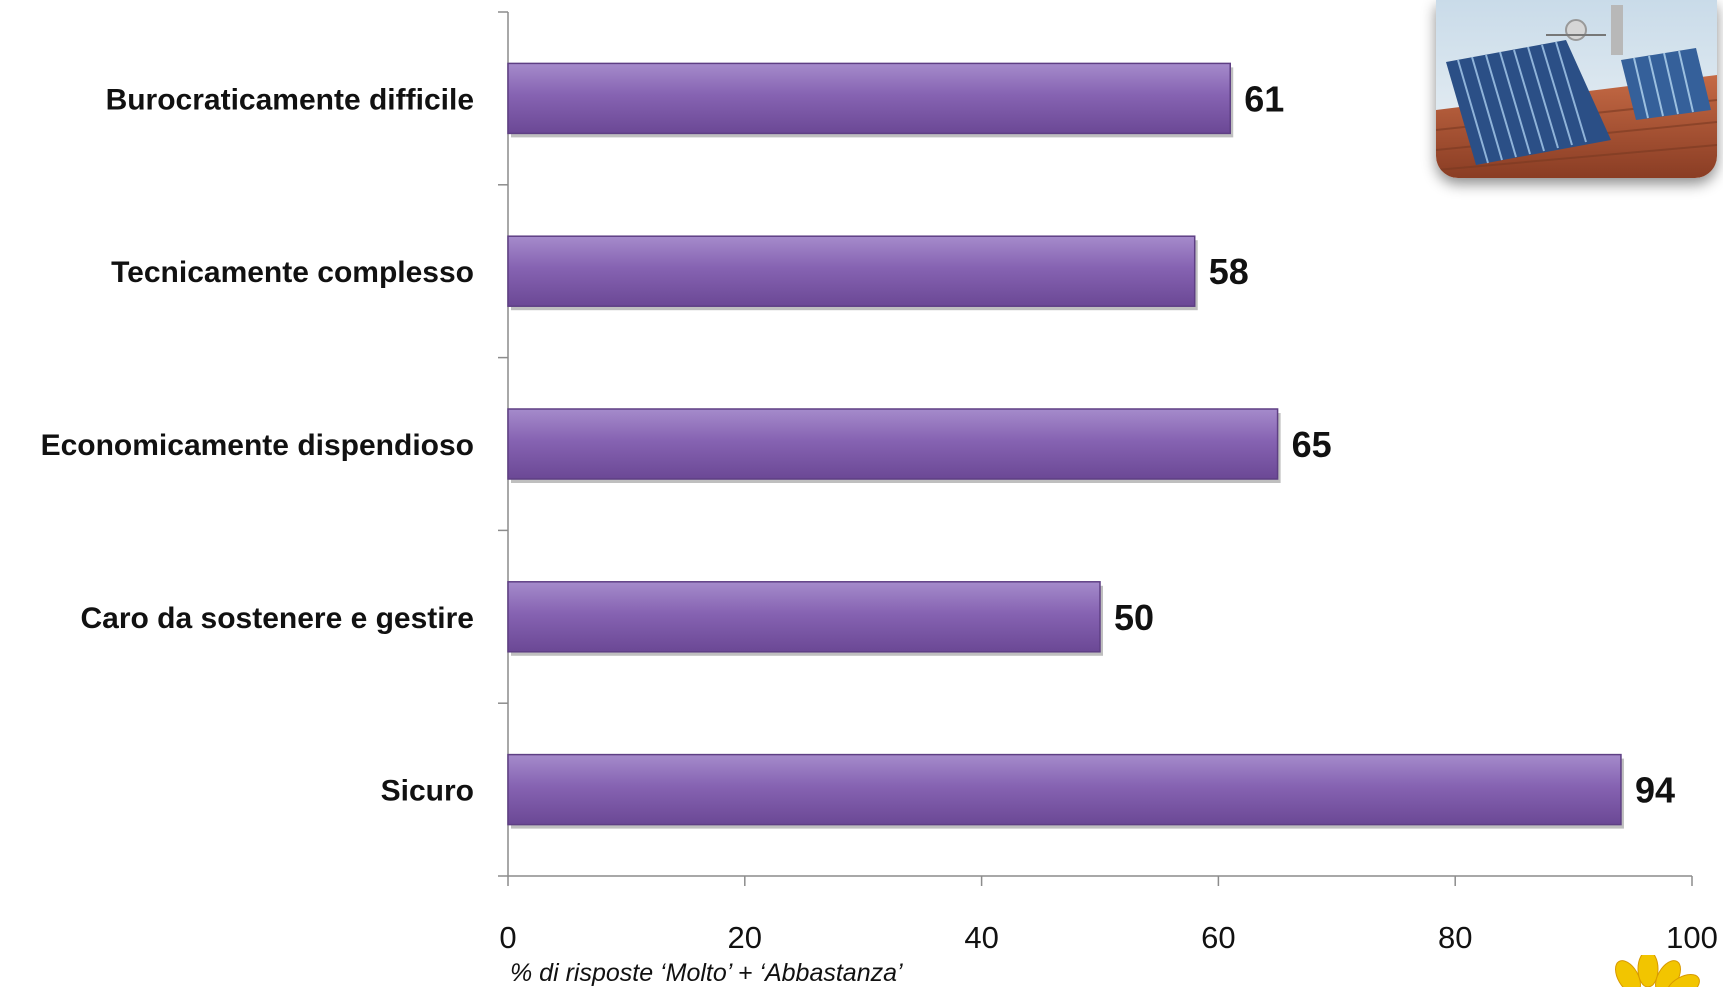  I want to click on value-label: 94, so click(1655, 790).